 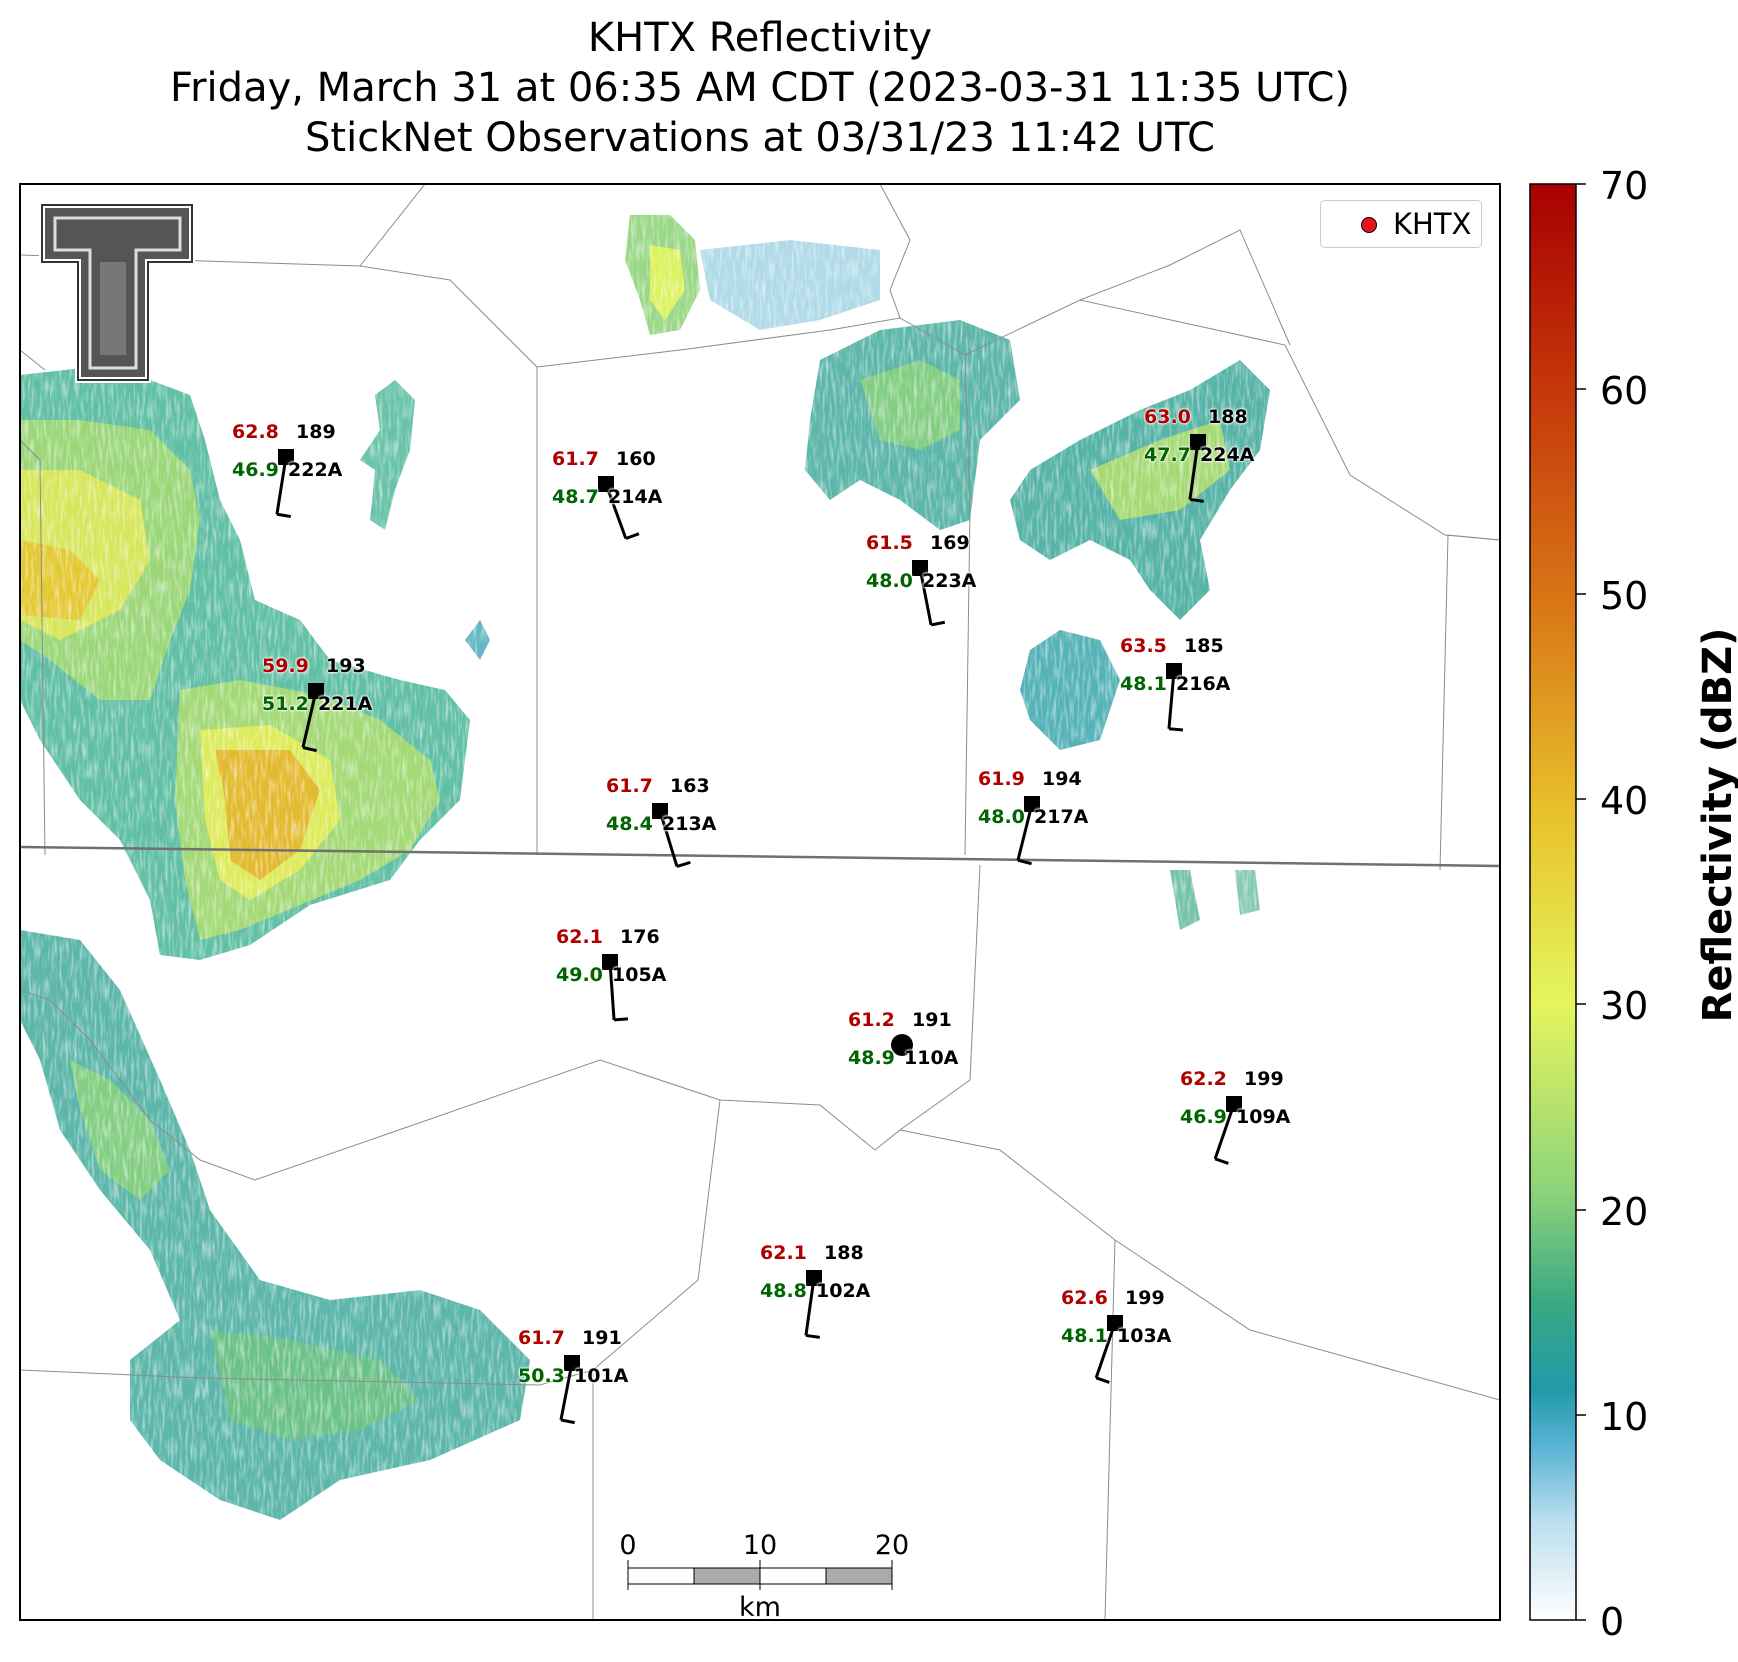 What do you see at coordinates (1176, 729) in the screenshot?
I see `wind-barb-flag-216A` at bounding box center [1176, 729].